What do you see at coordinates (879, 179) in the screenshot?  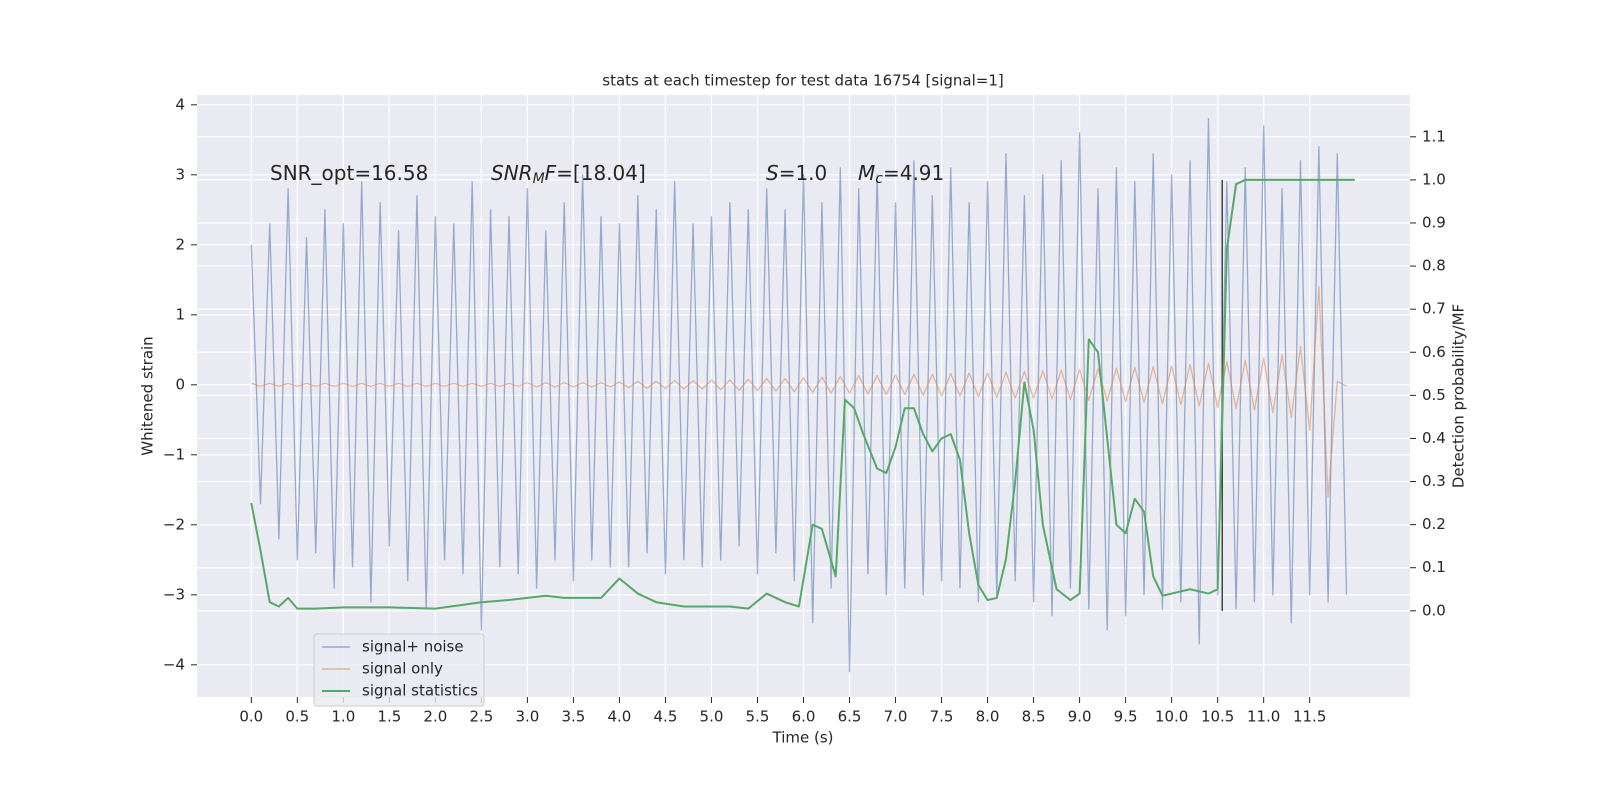 I see `annotation-subscript: c` at bounding box center [879, 179].